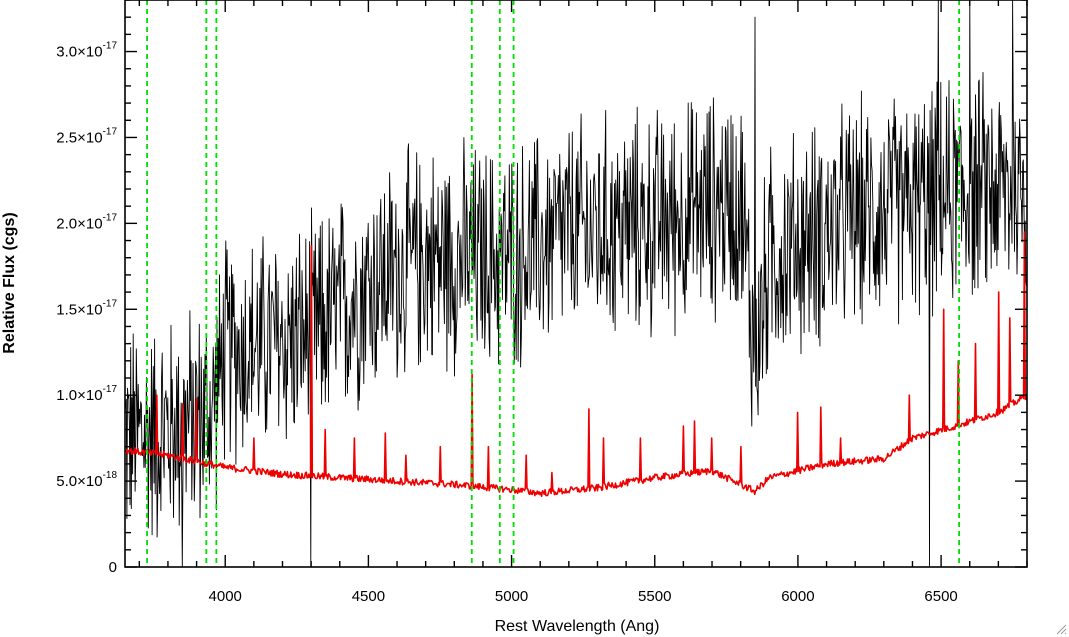 The height and width of the screenshot is (637, 1069). I want to click on y-tick-mantissa: 1.5×10, so click(79, 309).